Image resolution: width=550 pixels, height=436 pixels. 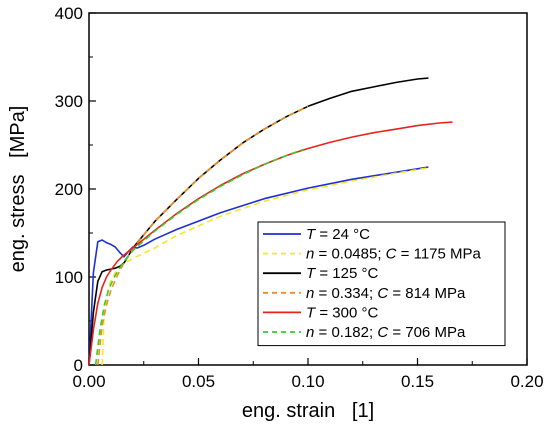 What do you see at coordinates (439, 254) in the screenshot?
I see `legend-label-part: = 1175 MPa` at bounding box center [439, 254].